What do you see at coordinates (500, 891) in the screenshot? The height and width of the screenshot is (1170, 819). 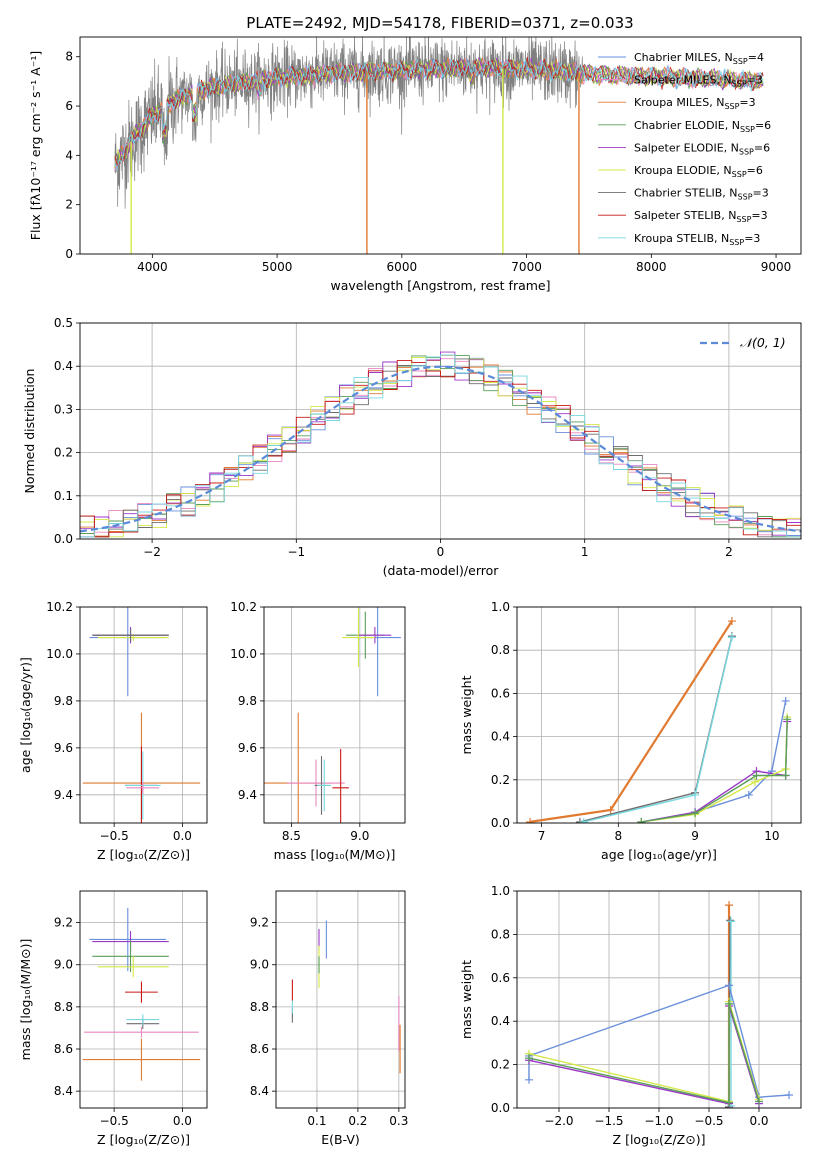 I see `y-tick-label: 1.0` at bounding box center [500, 891].